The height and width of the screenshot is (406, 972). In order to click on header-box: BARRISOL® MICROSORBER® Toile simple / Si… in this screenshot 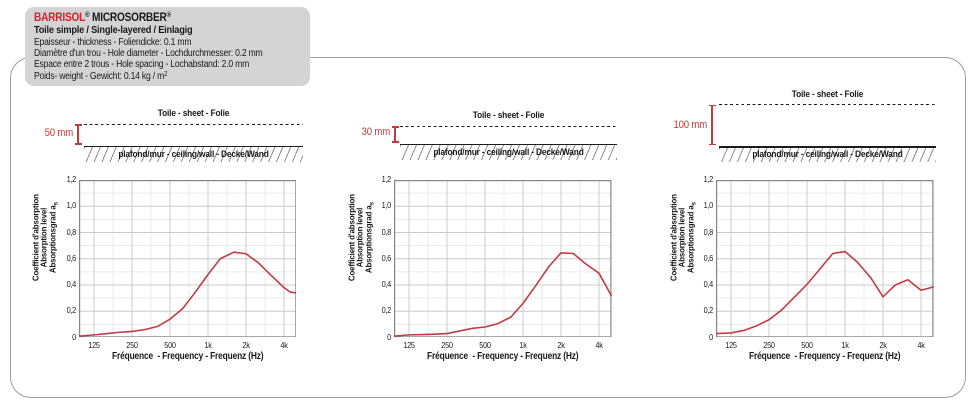, I will do `click(167, 46)`.